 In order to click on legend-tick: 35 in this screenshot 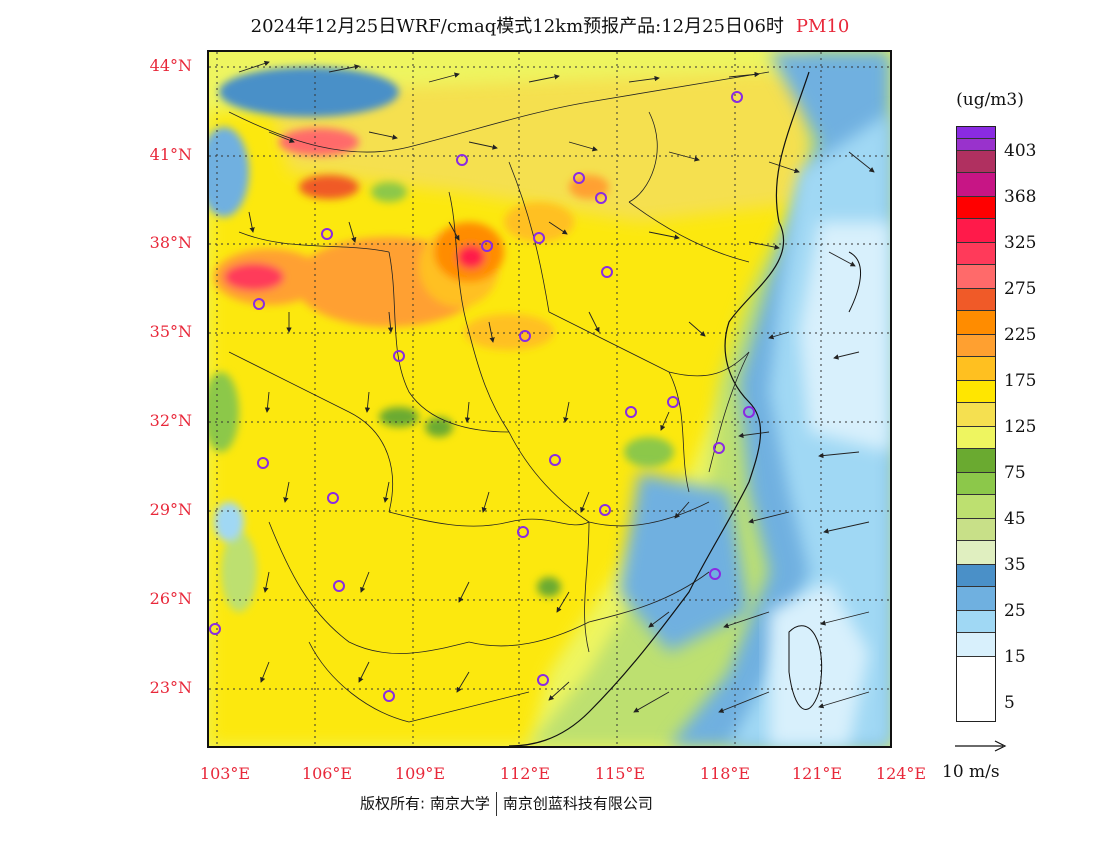, I will do `click(1015, 565)`.